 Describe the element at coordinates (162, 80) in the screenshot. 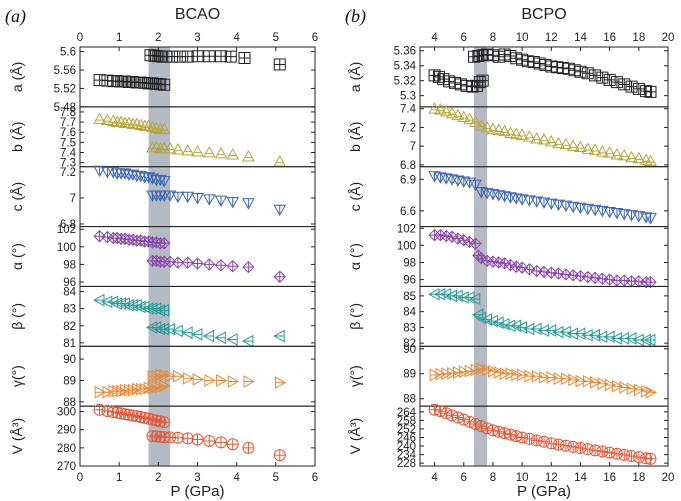

I see `panel-0: 5.48 5.52 5.56 5.6 a (Å)` at that location.